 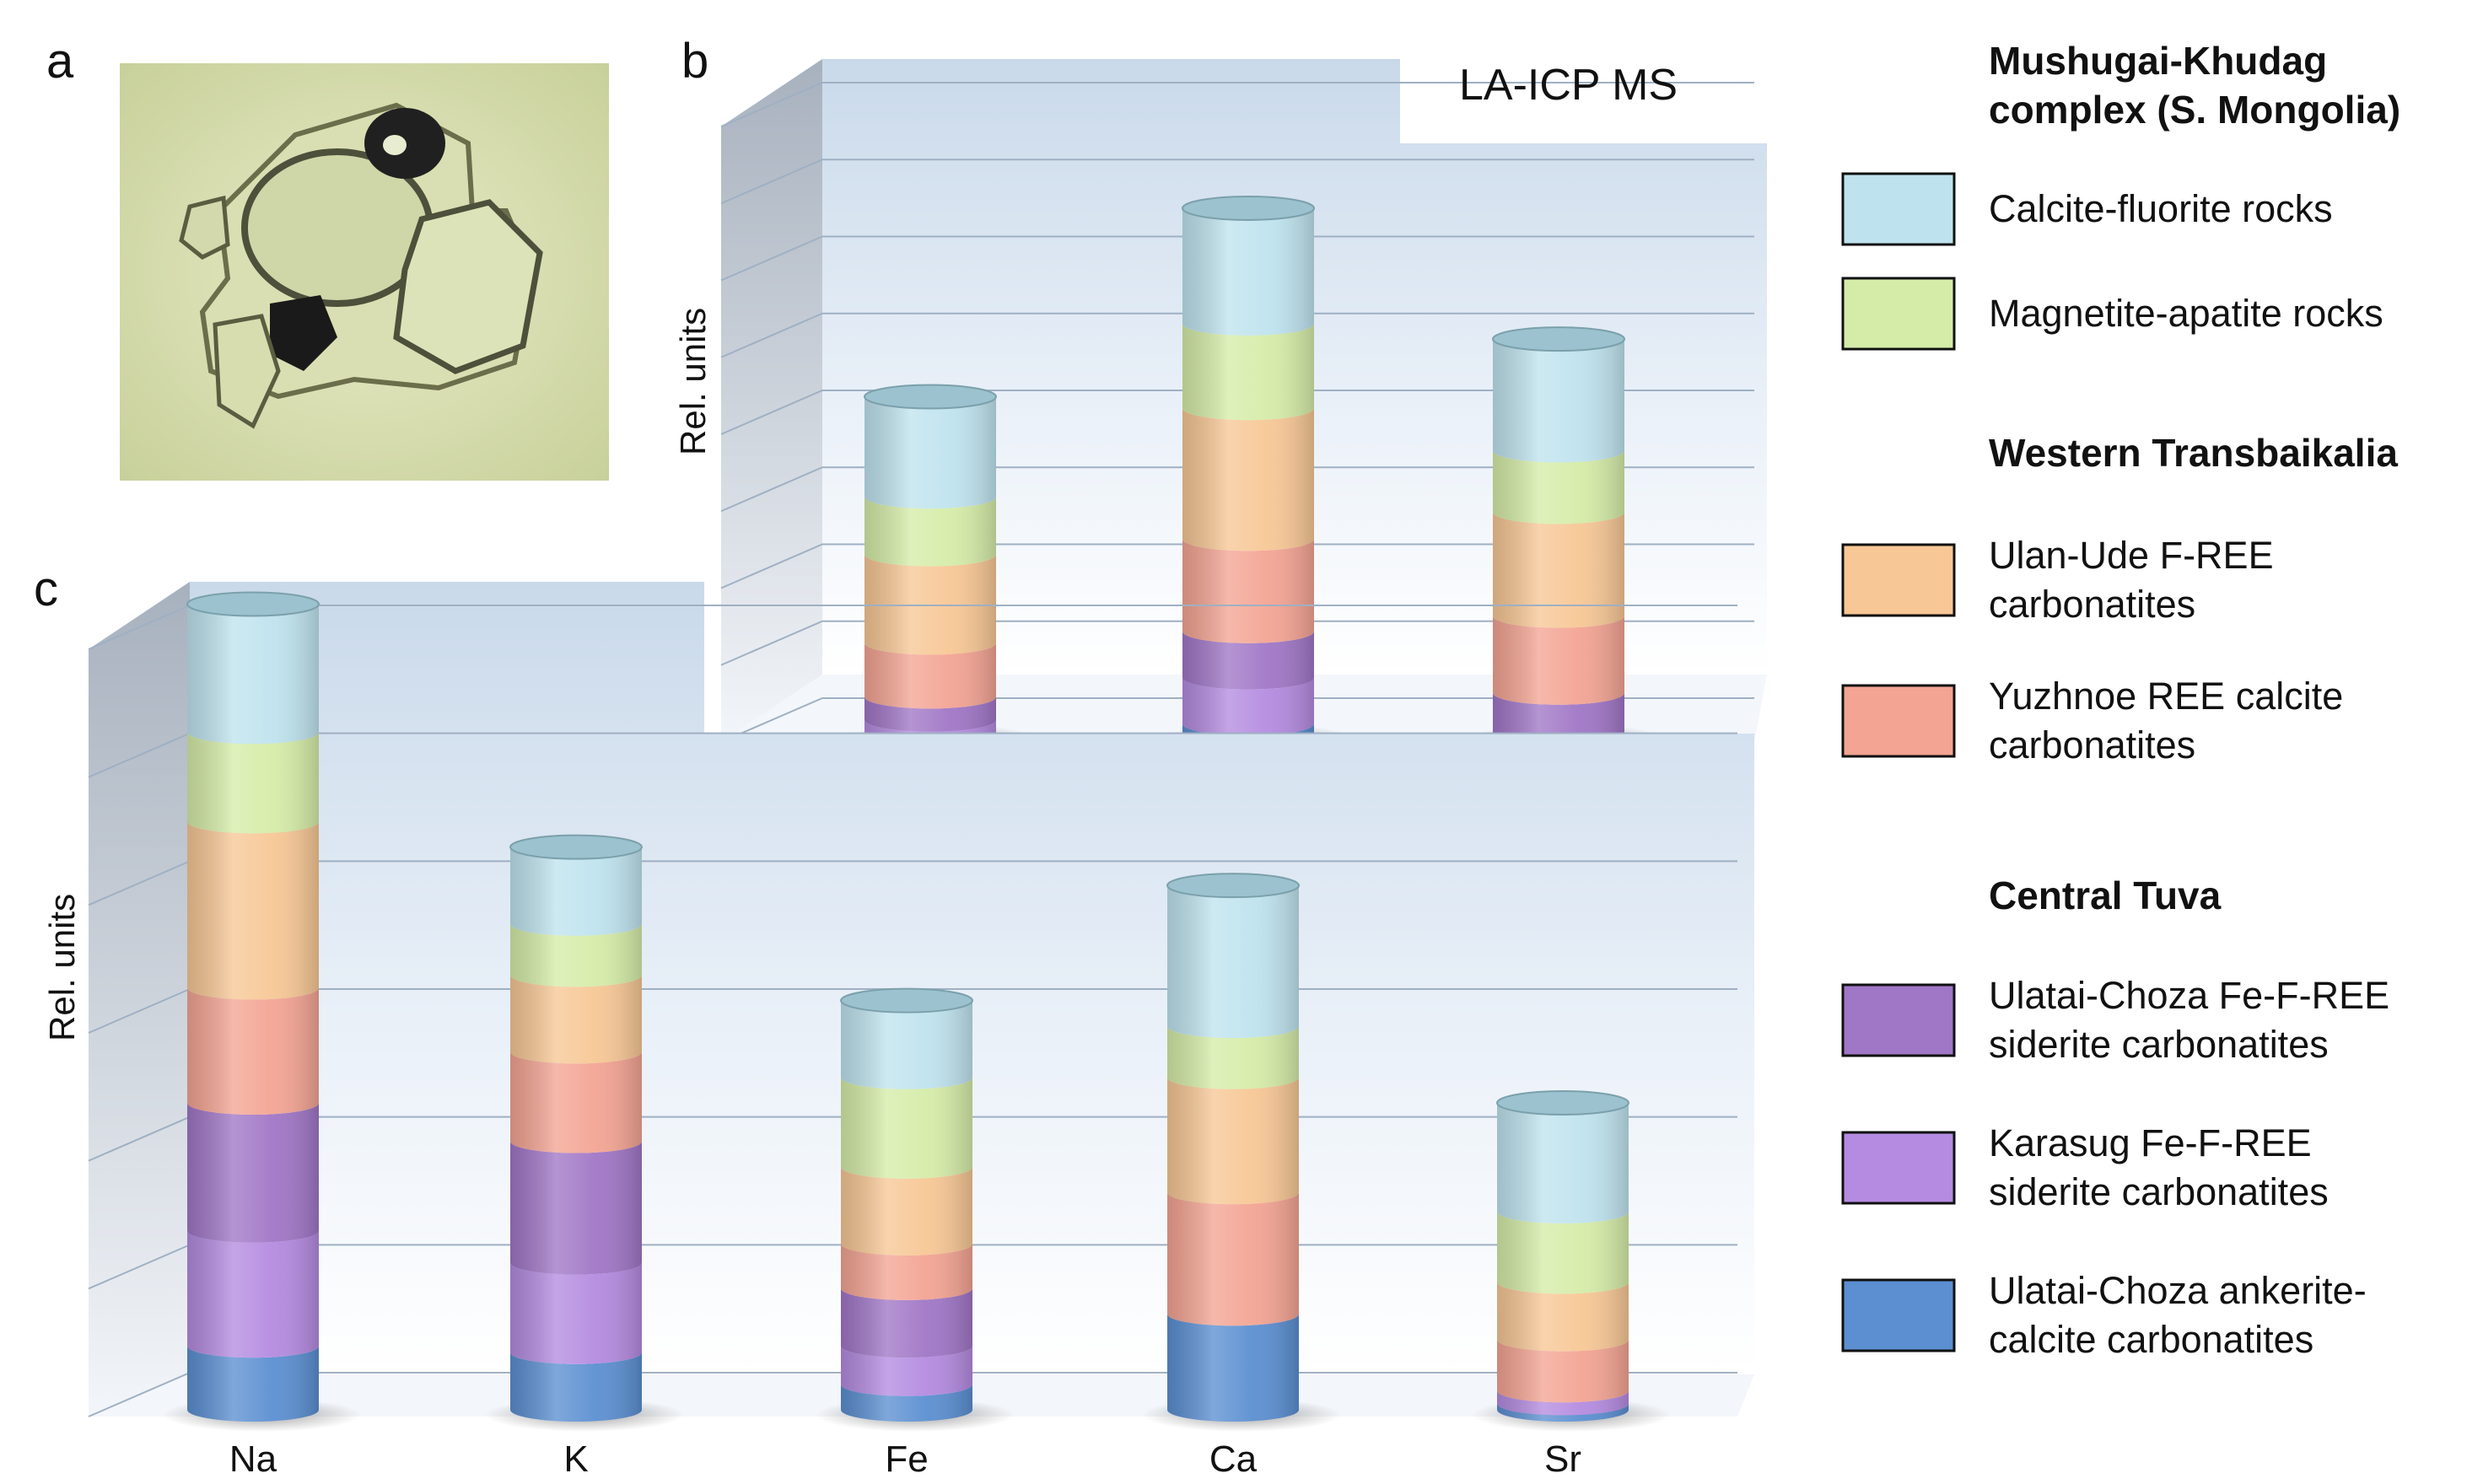 What do you see at coordinates (576, 1459) in the screenshot?
I see `panel-c-tick-k: K` at bounding box center [576, 1459].